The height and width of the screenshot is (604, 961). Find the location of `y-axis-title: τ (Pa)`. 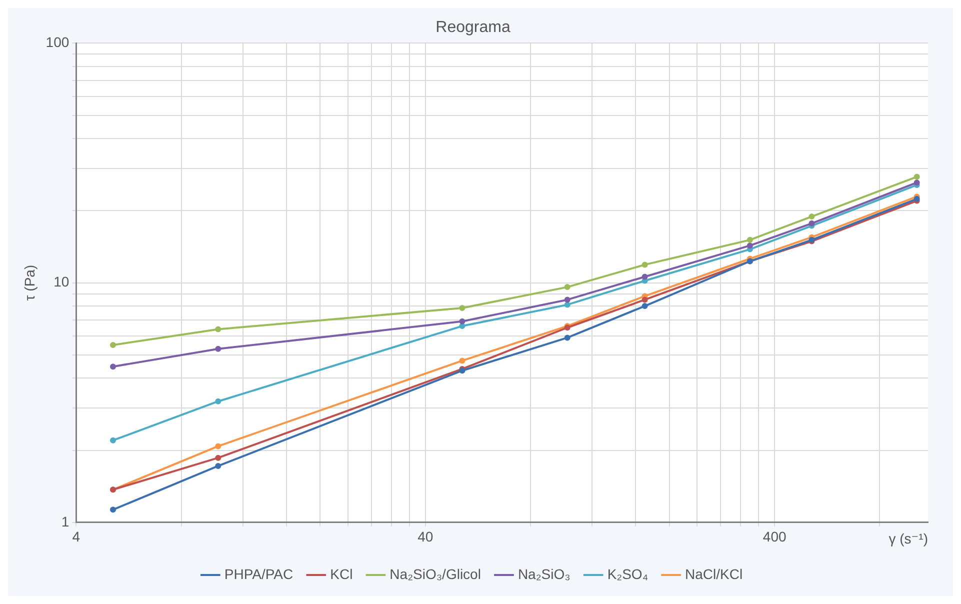

y-axis-title: τ (Pa) is located at coordinates (29, 282).